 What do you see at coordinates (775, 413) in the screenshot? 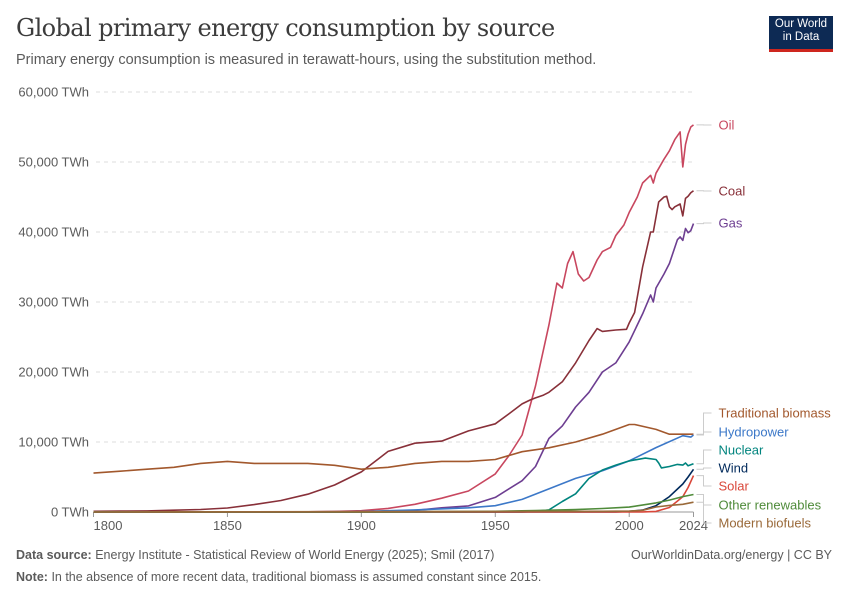
I see `series-label-traditional-biomass: Traditional biomass` at bounding box center [775, 413].